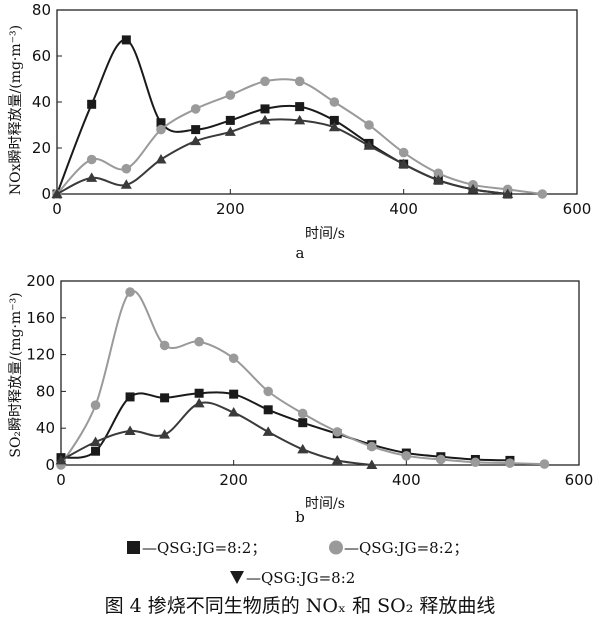  What do you see at coordinates (40, 355) in the screenshot?
I see `y-tick-label: 120` at bounding box center [40, 355].